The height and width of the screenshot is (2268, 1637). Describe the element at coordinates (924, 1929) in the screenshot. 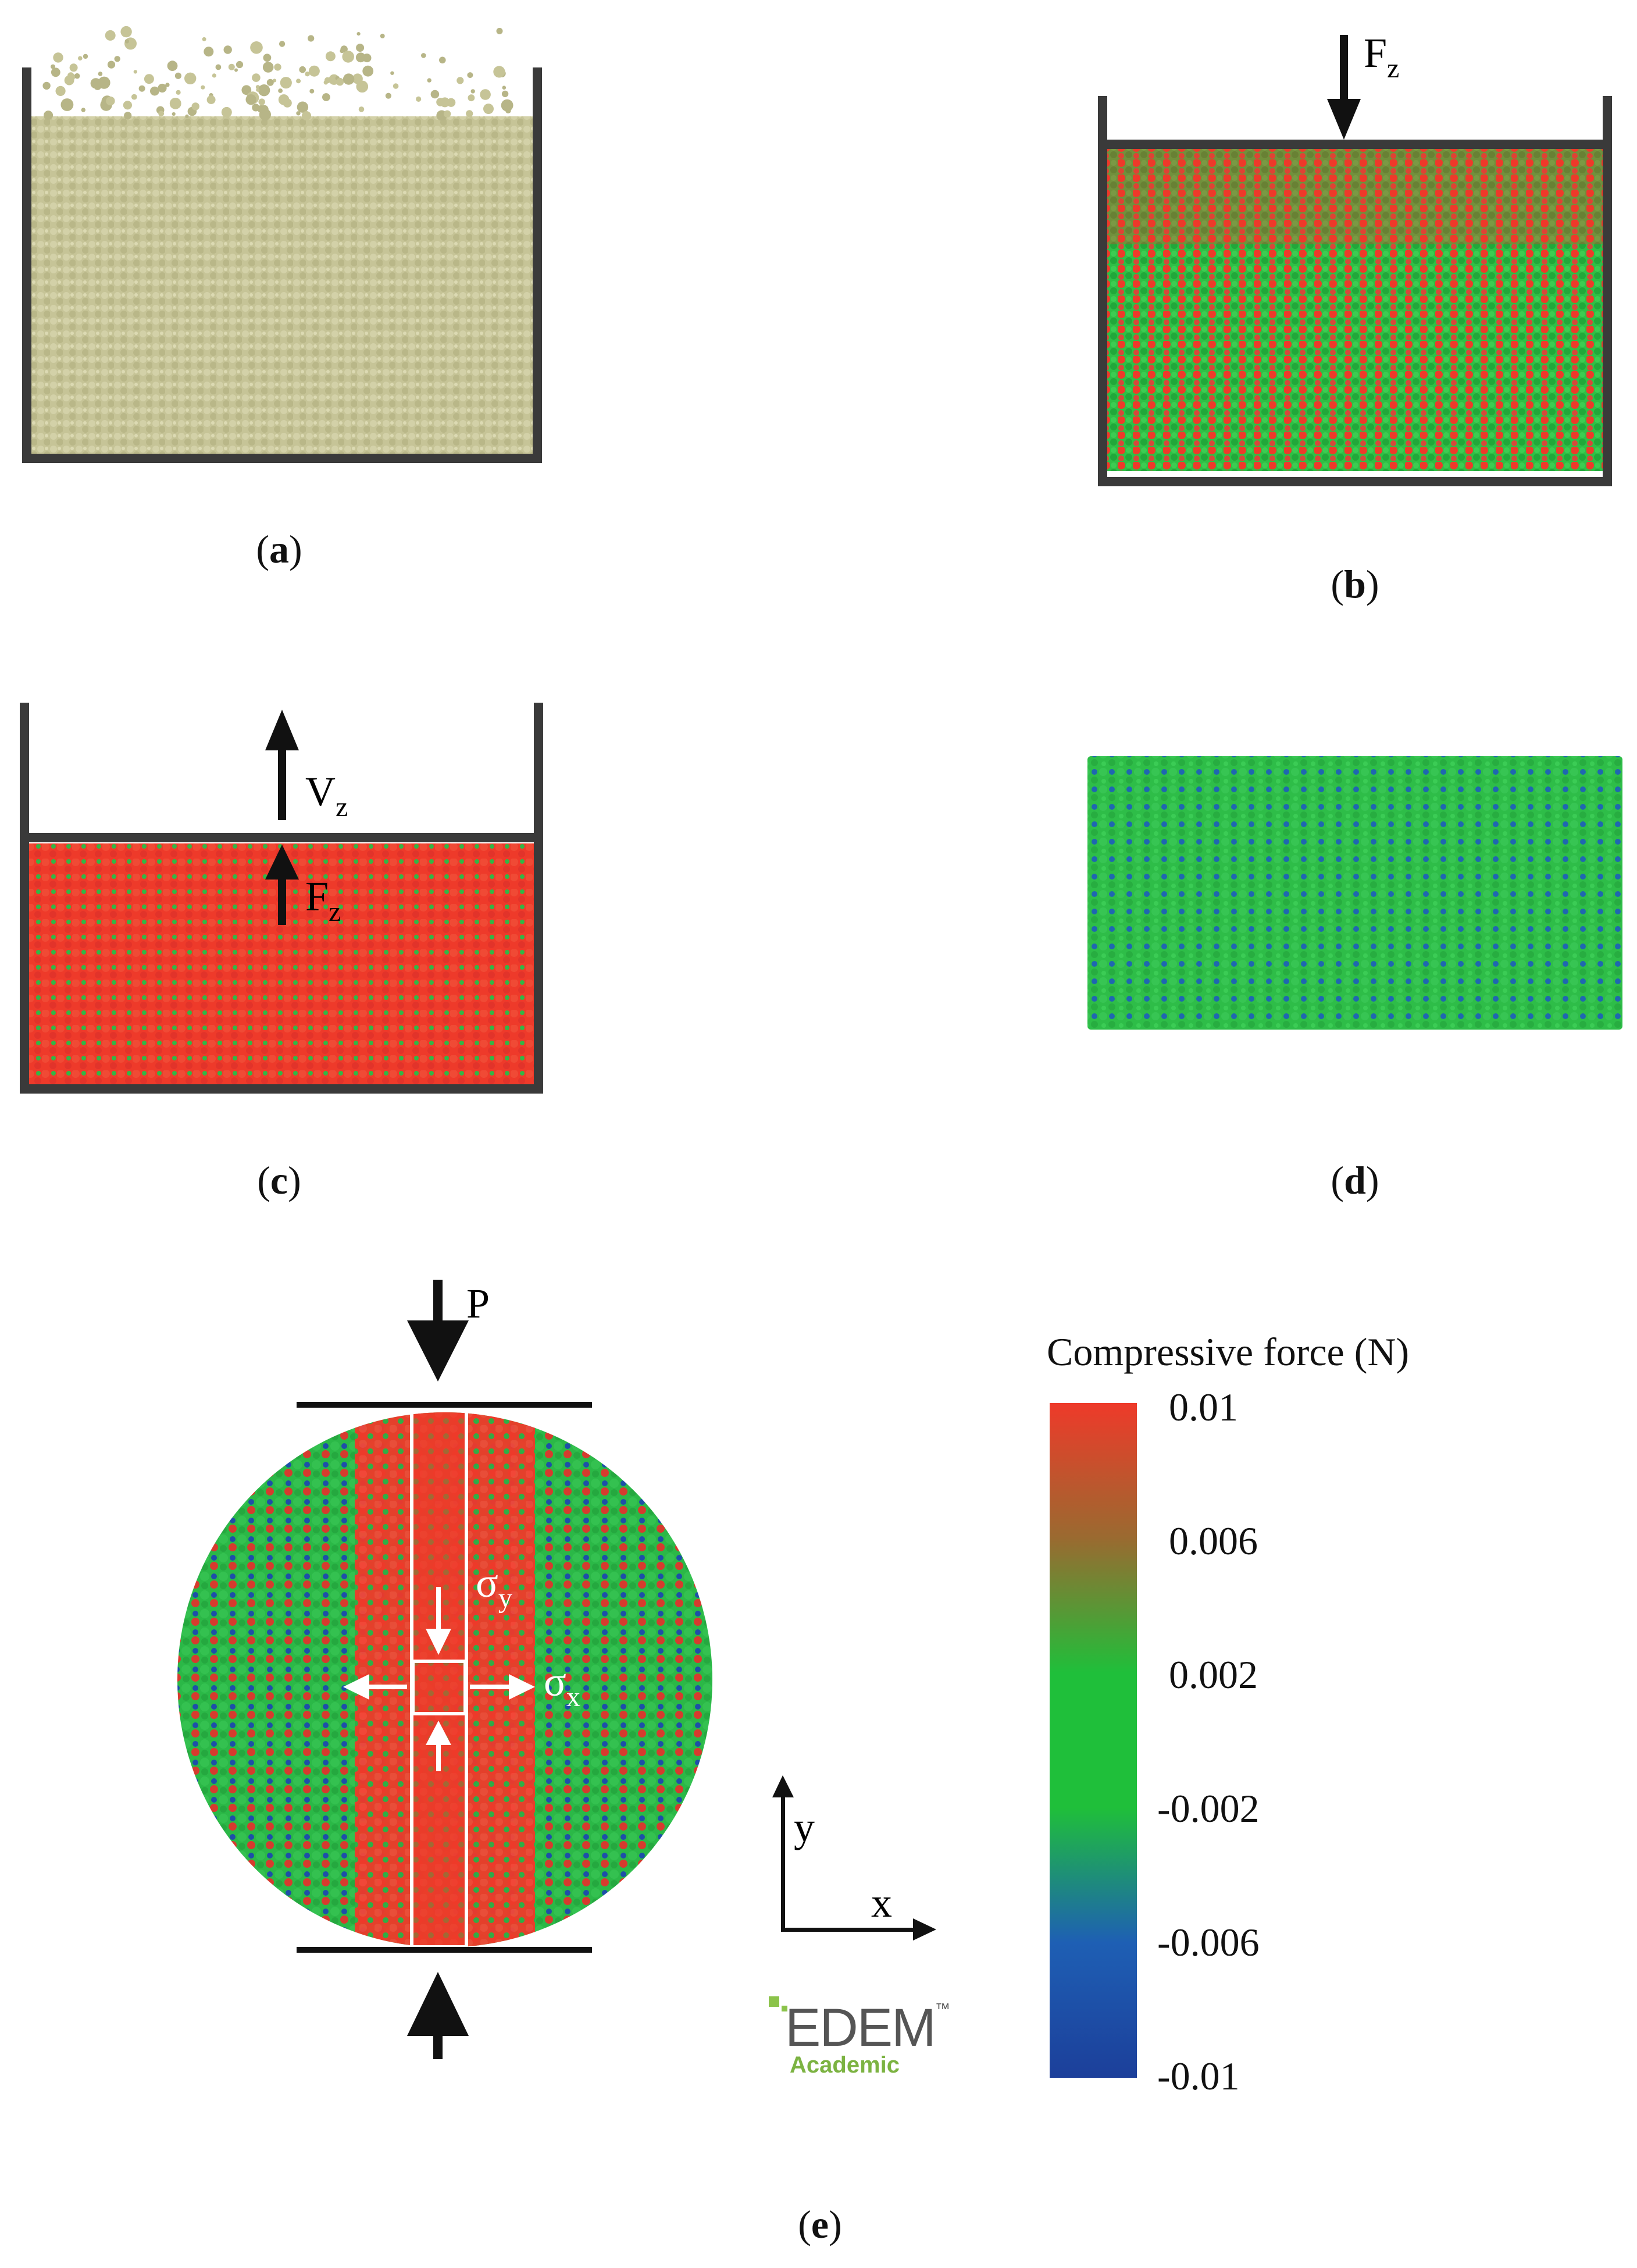

I see `right-arrow-icon` at that location.